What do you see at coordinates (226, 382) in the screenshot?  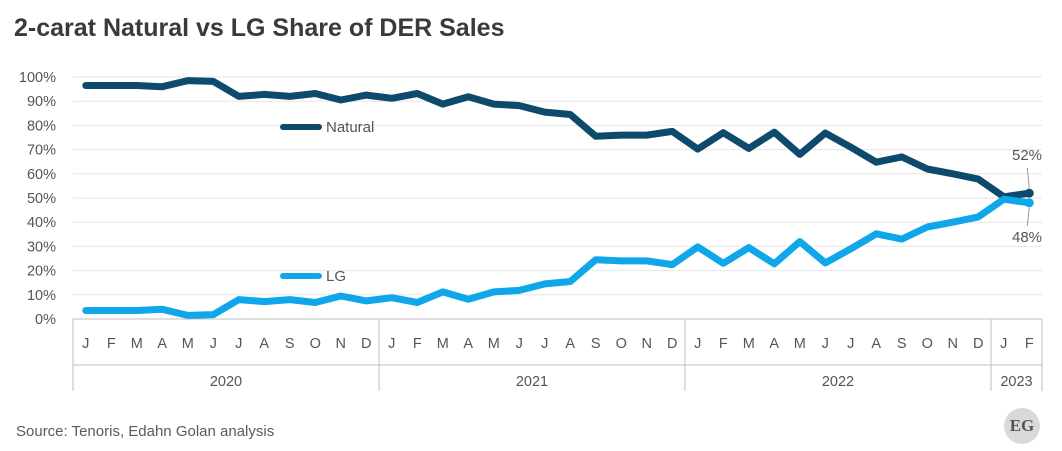 I see `year-label: 2020` at bounding box center [226, 382].